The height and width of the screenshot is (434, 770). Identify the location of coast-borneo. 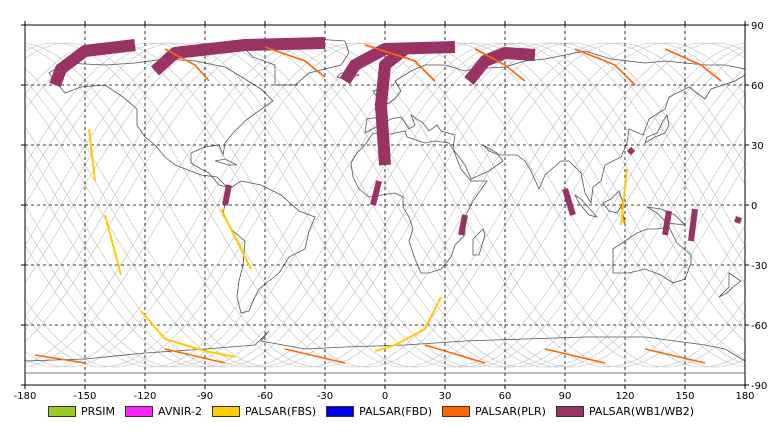
(613, 202).